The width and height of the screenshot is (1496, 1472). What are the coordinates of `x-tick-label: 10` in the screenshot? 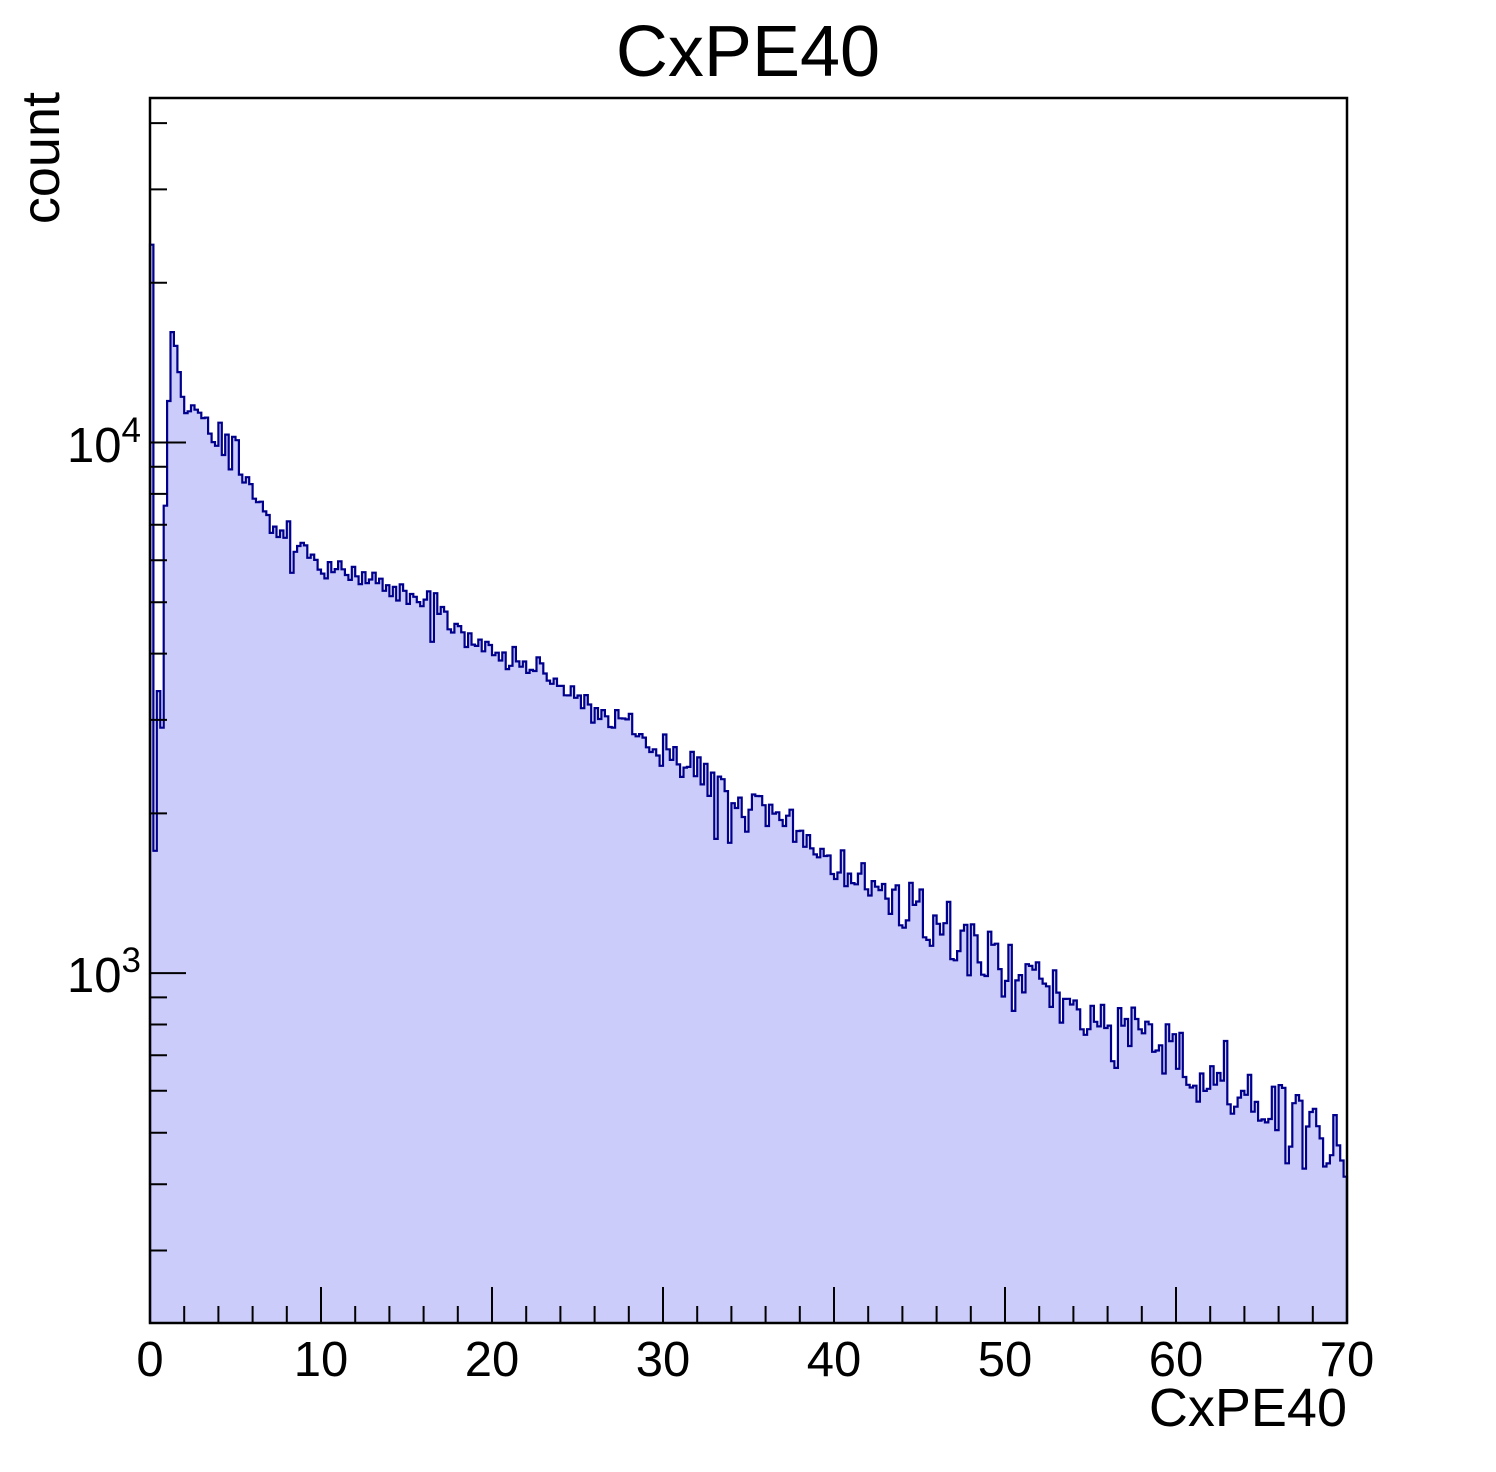 It's located at (321, 1360).